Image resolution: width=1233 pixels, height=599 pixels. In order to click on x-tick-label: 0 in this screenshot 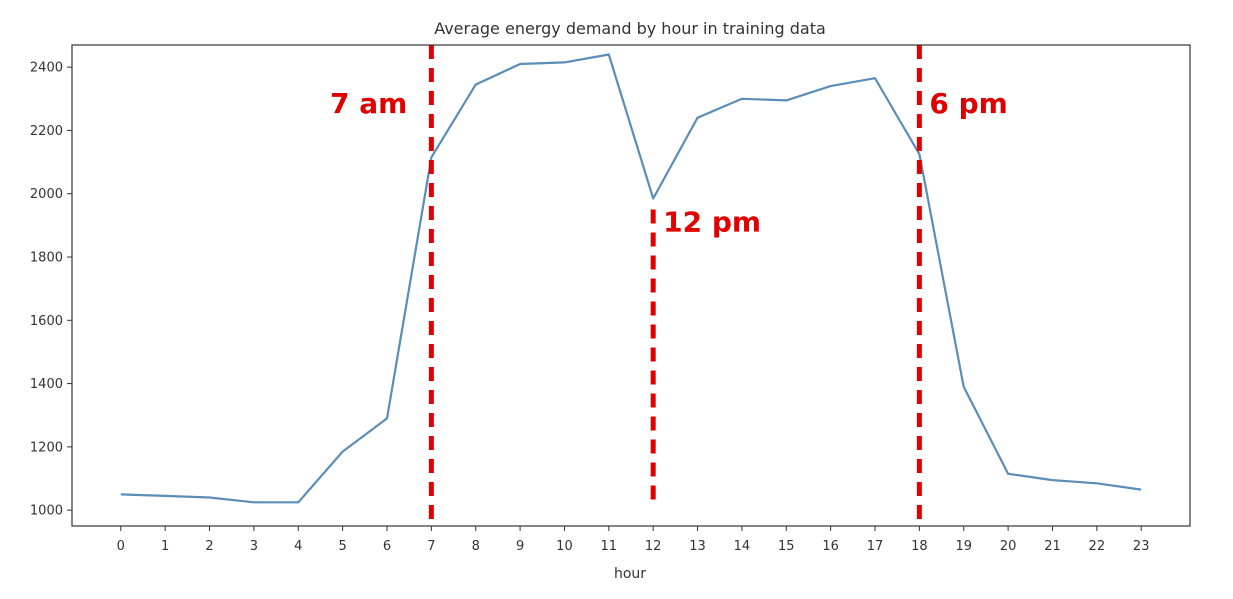, I will do `click(121, 546)`.